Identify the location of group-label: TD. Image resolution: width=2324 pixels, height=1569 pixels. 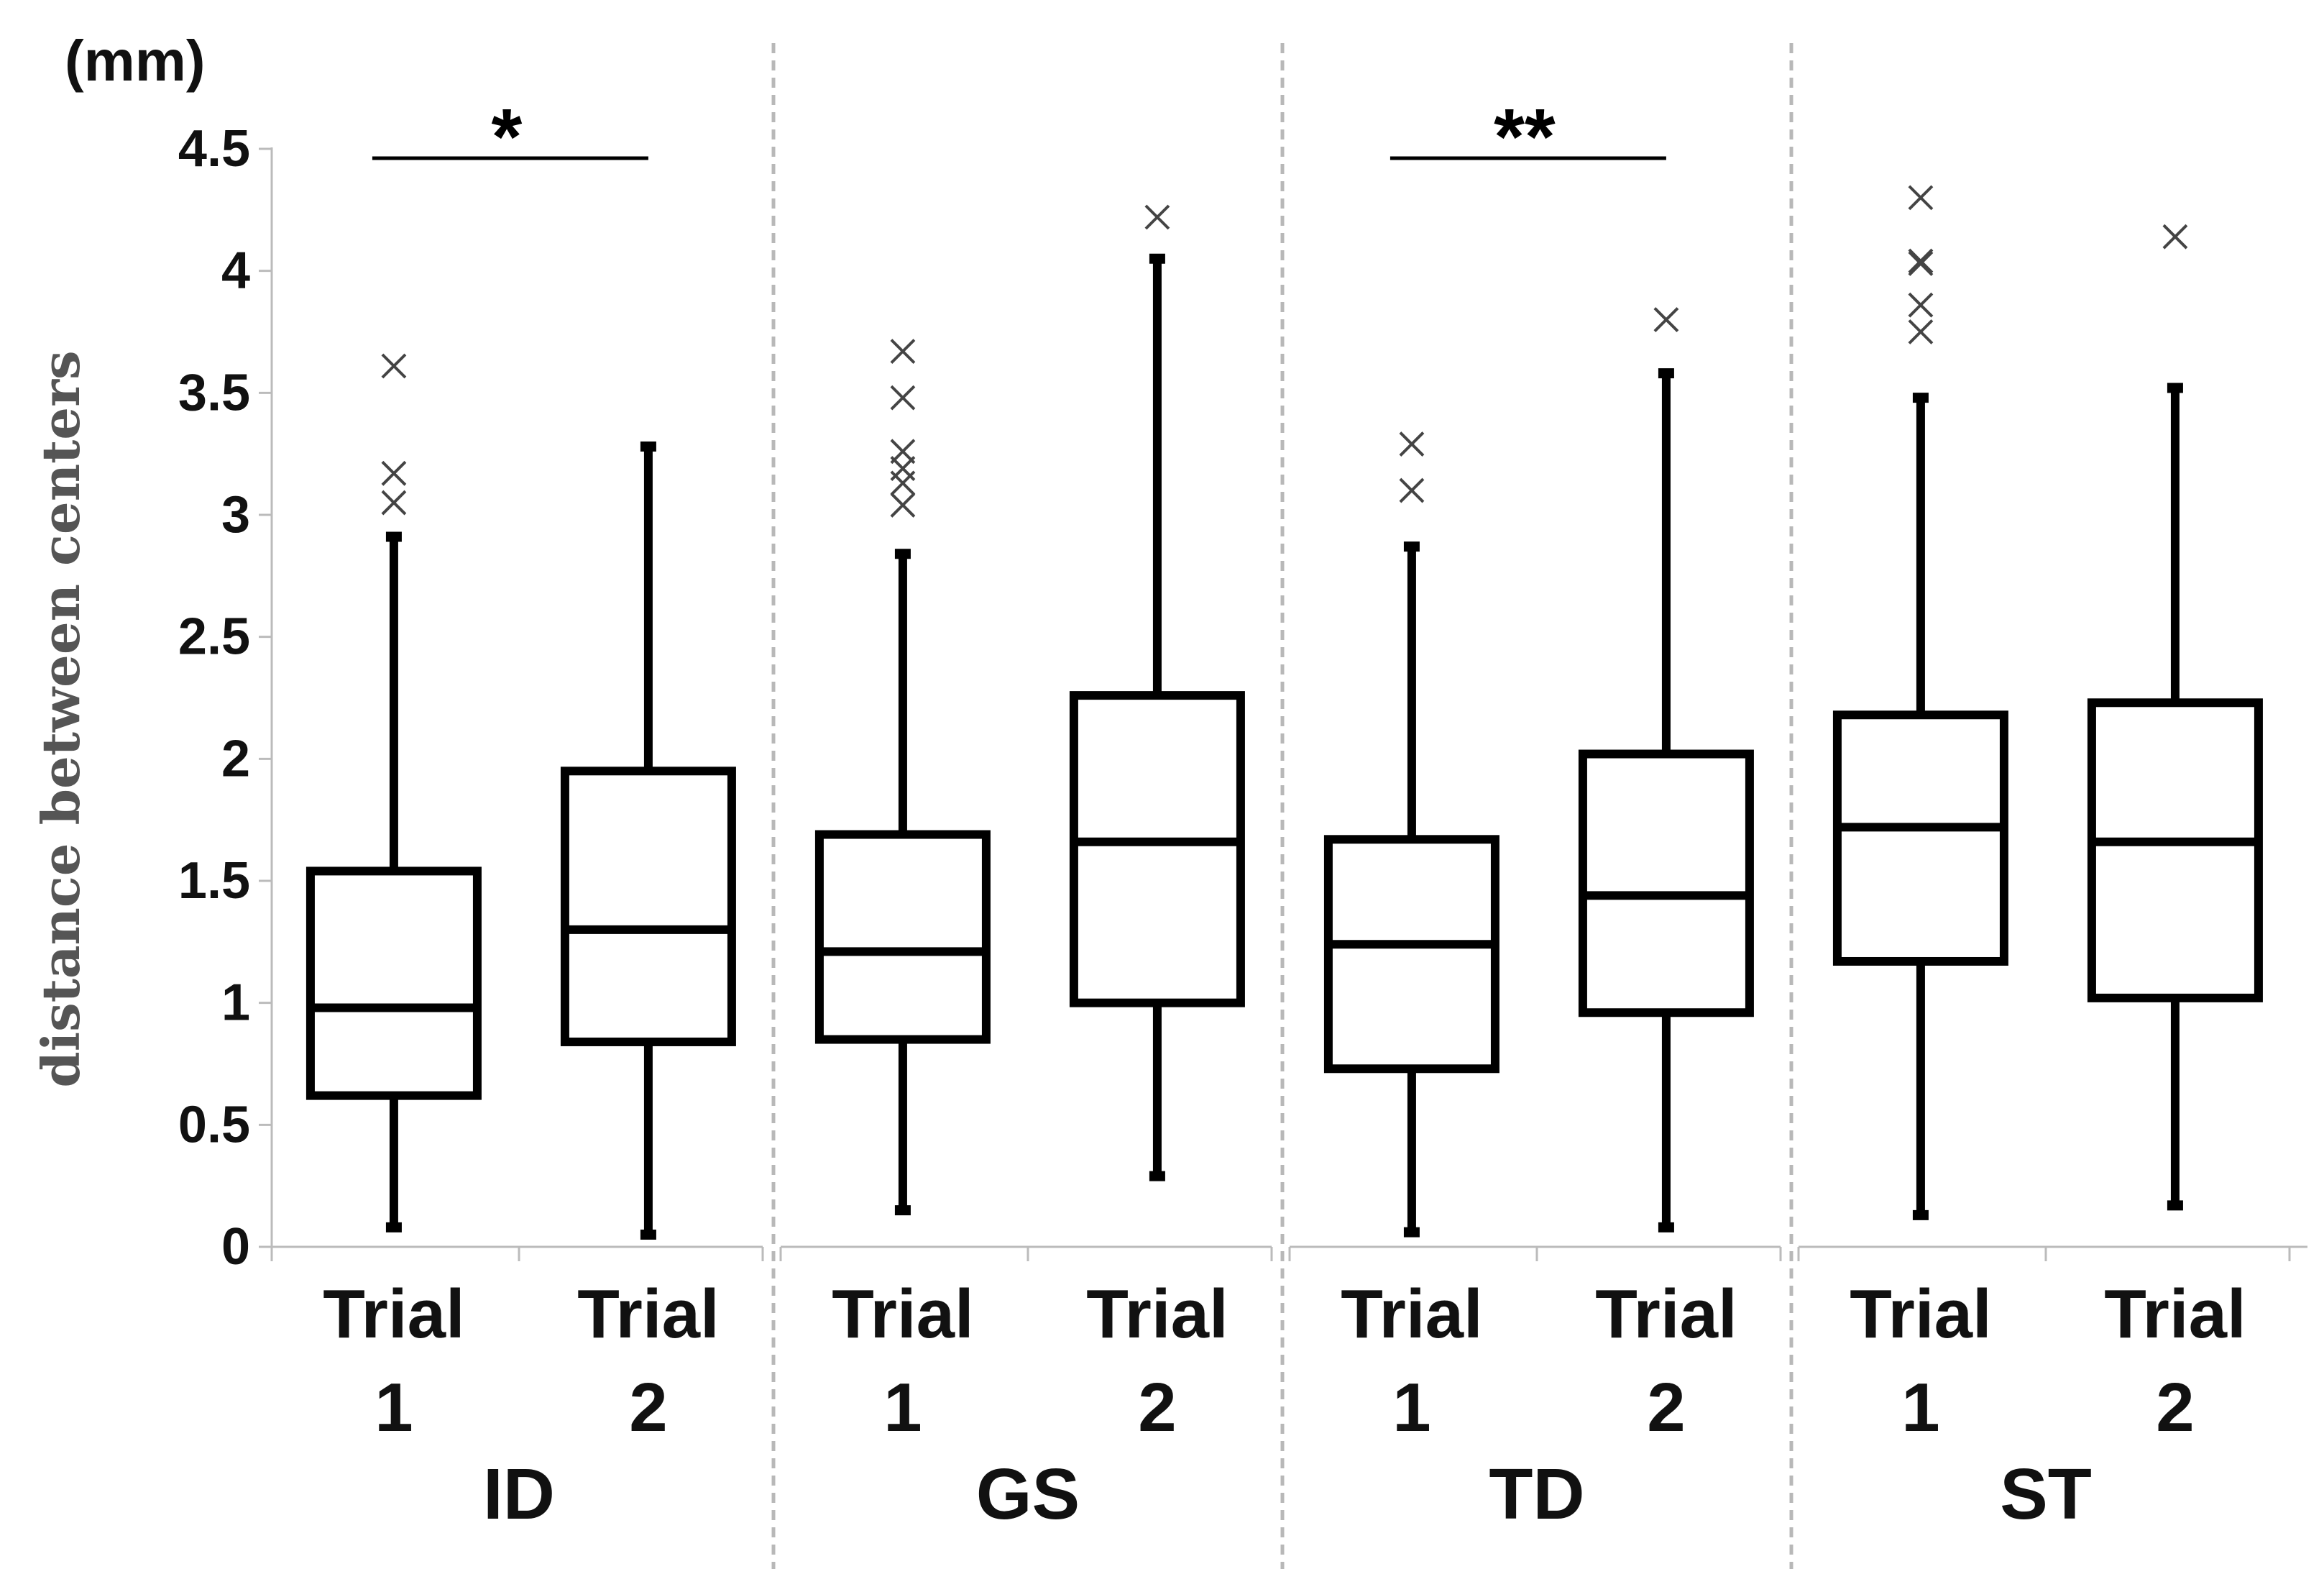
(1536, 1494).